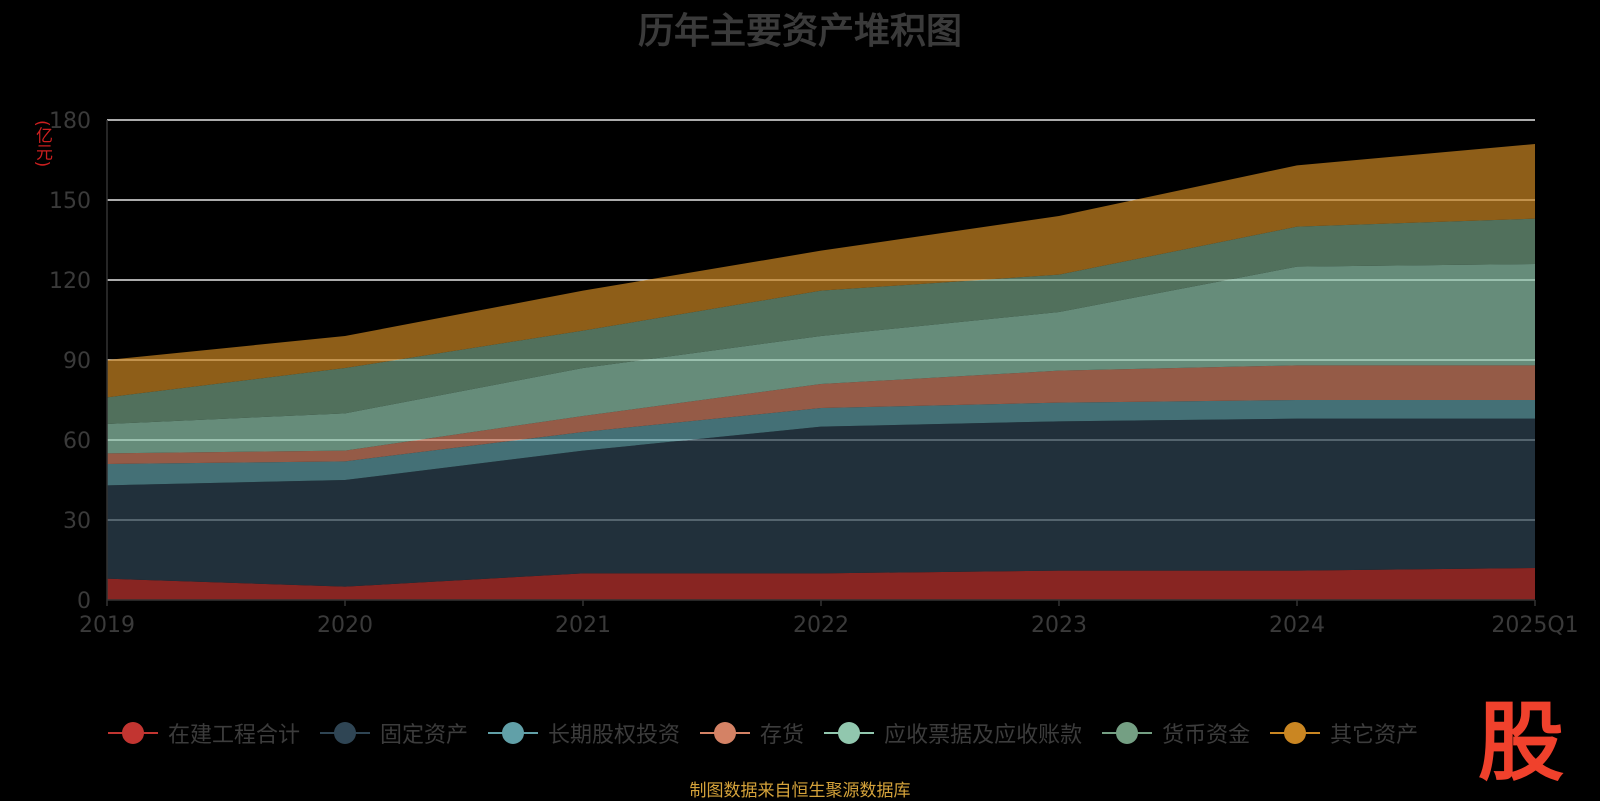  I want to click on legend-item-6: 其它资产, so click(1344, 733).